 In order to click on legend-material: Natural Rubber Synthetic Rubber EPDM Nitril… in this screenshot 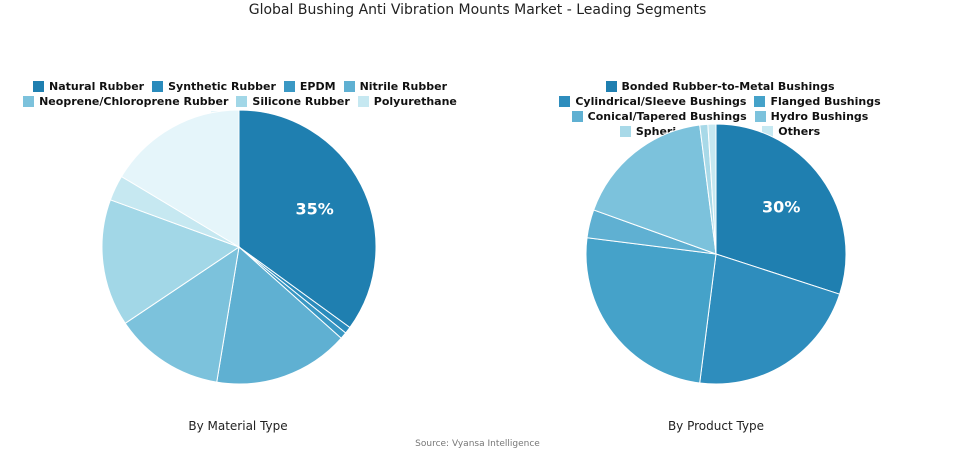, I will do `click(240, 101)`.